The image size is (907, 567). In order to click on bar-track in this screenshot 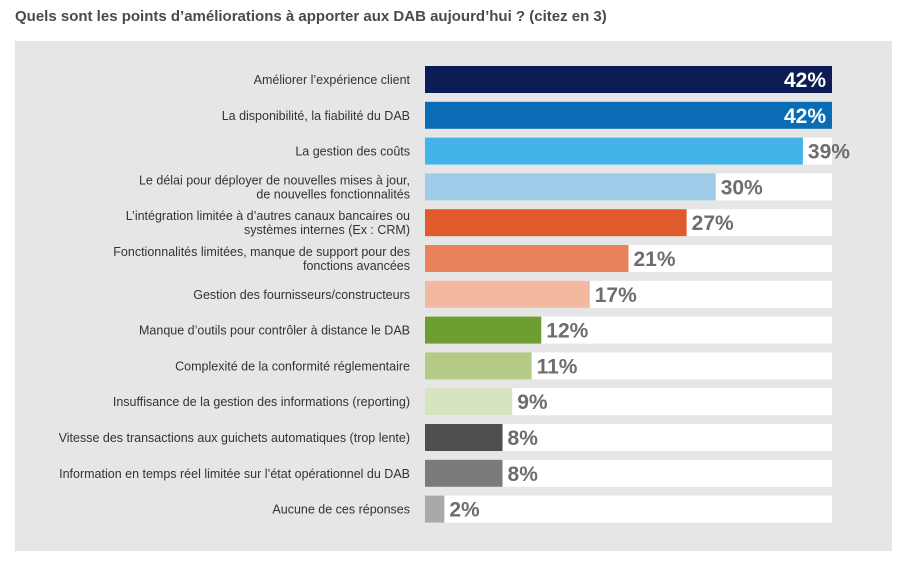, I will do `click(628, 509)`.